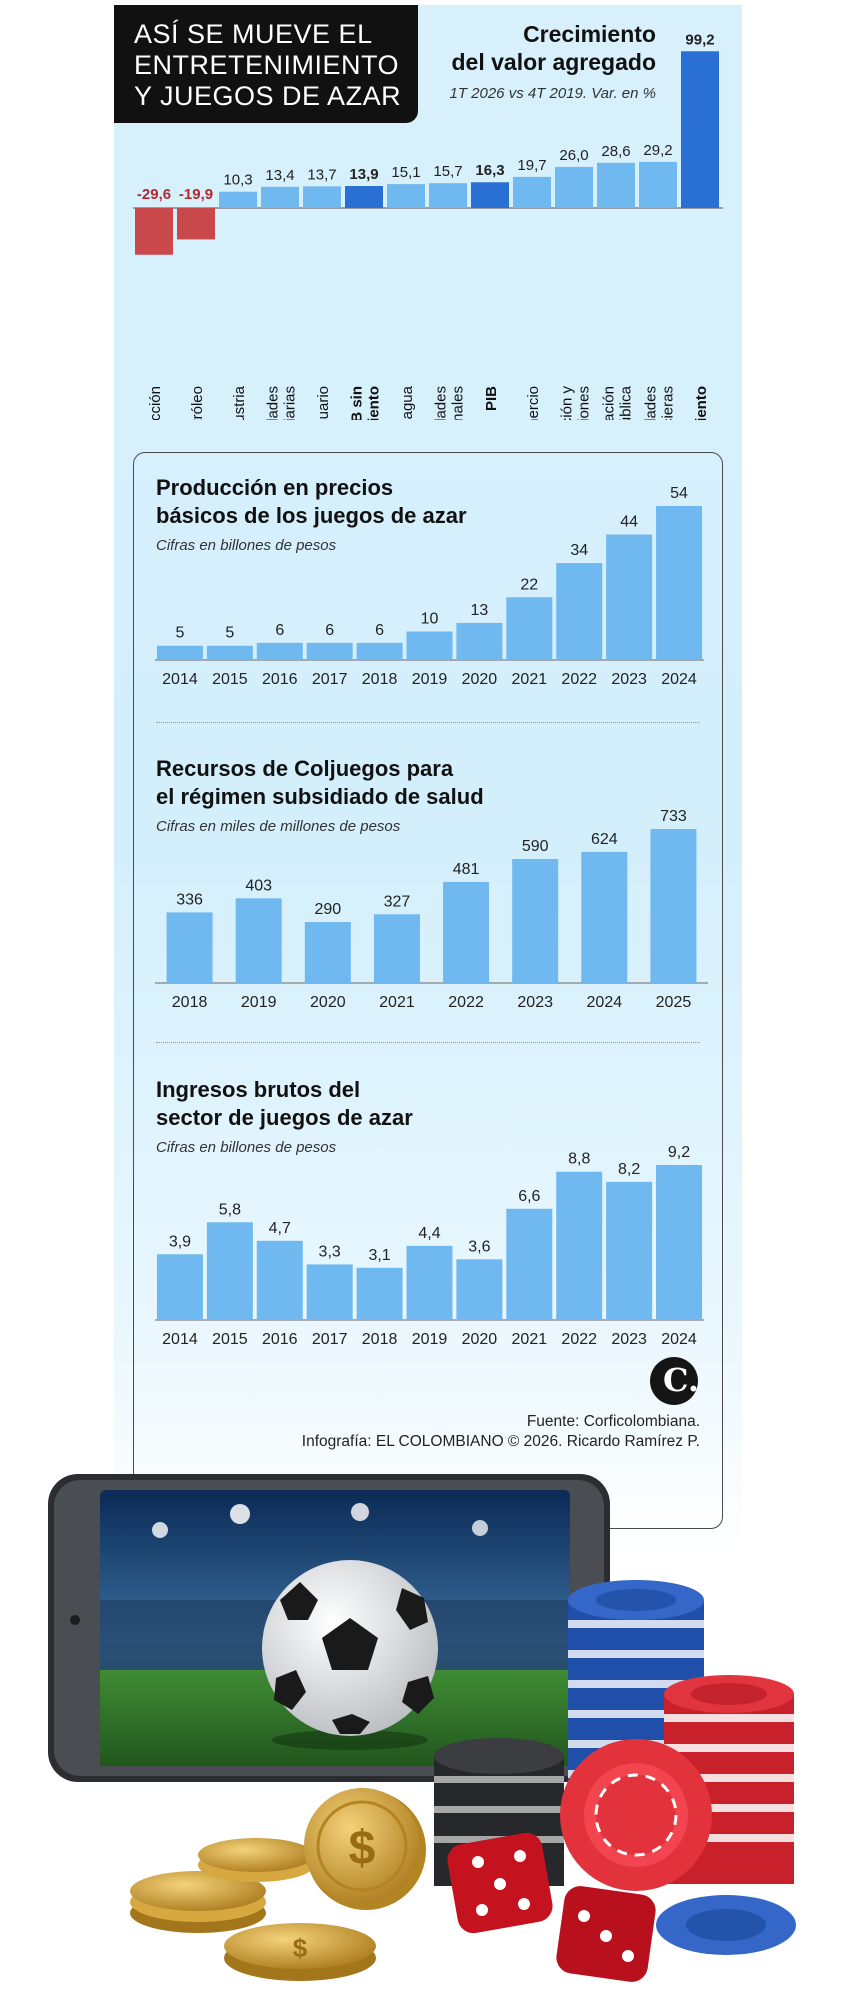  Describe the element at coordinates (668, 403) in the screenshot. I see `category-label: financieras` at that location.